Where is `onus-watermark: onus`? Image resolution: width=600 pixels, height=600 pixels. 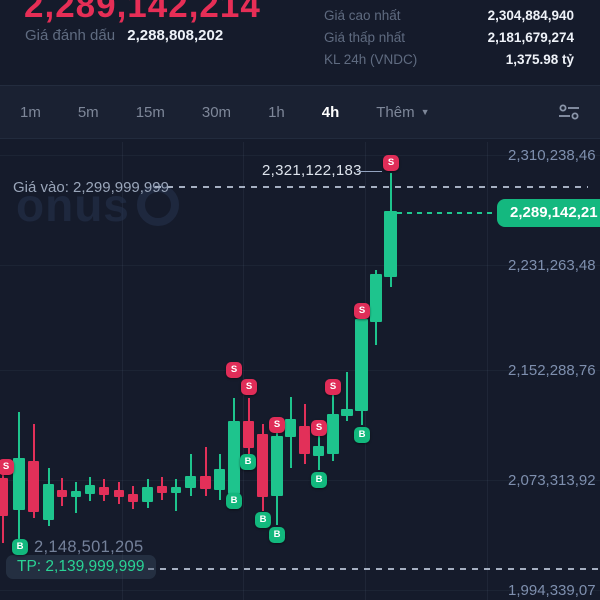
onus-watermark: onus is located at coordinates (97, 205).